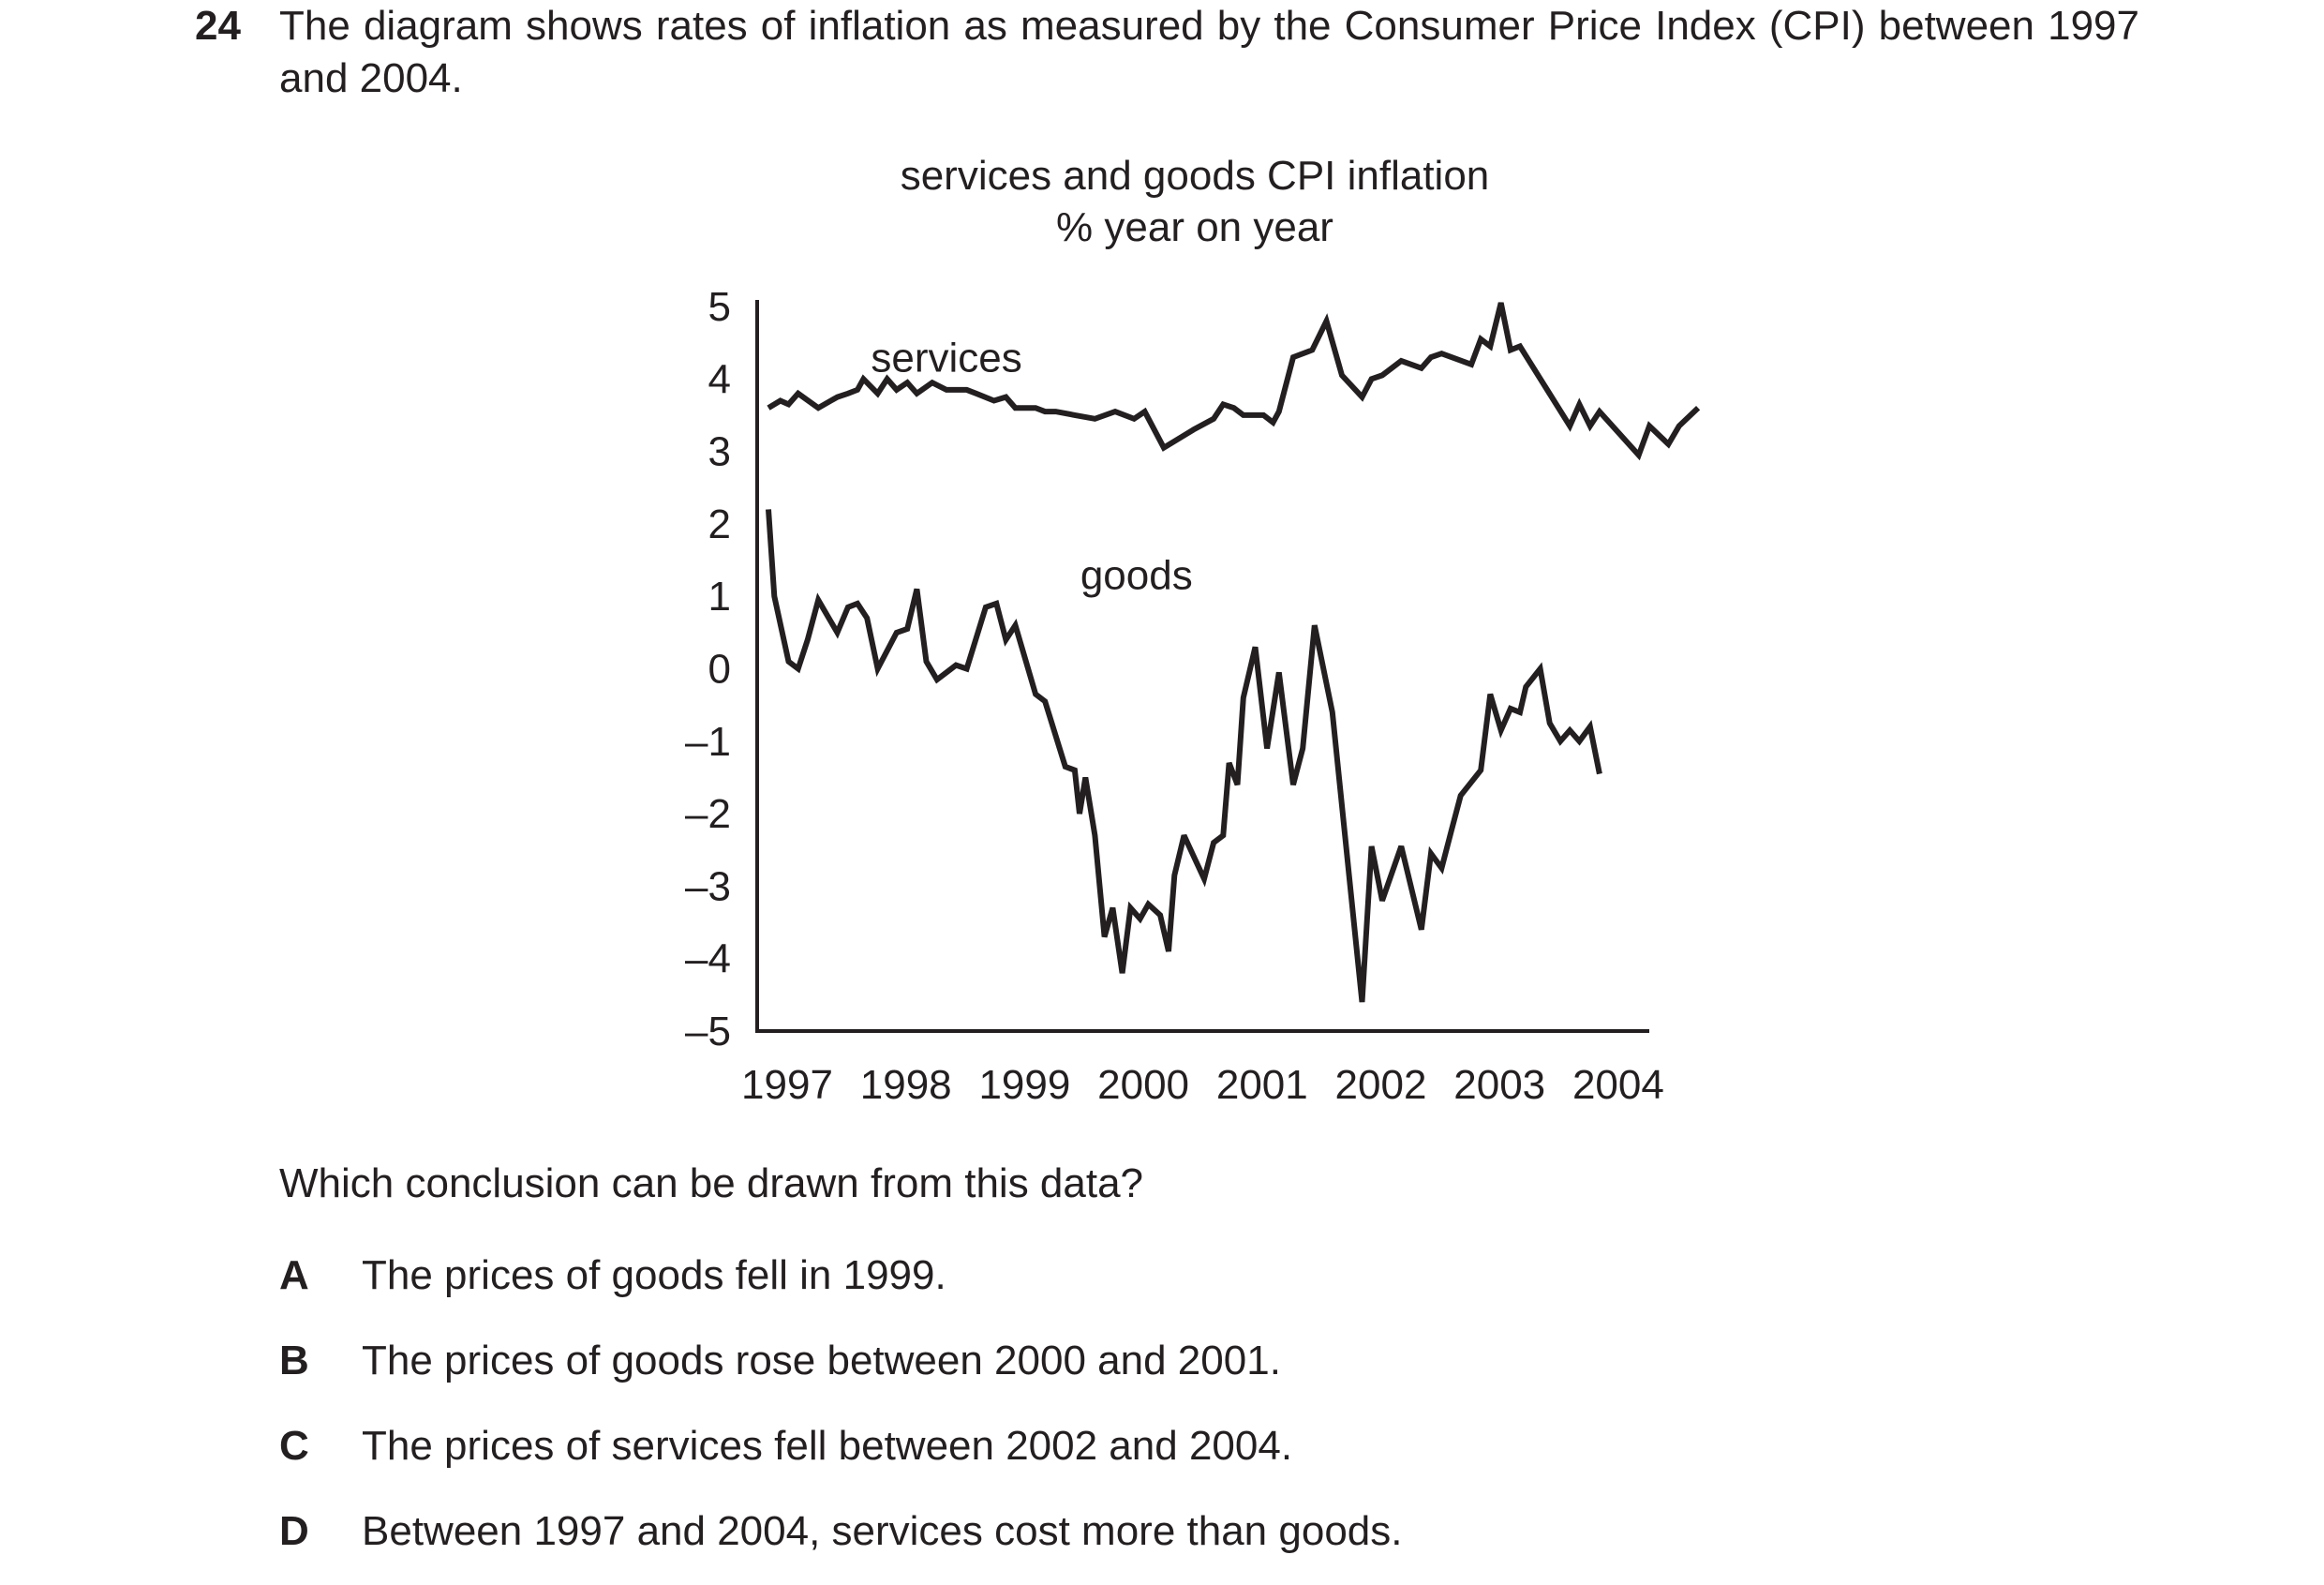  What do you see at coordinates (1143, 1085) in the screenshot?
I see `x-tick-label: 2000` at bounding box center [1143, 1085].